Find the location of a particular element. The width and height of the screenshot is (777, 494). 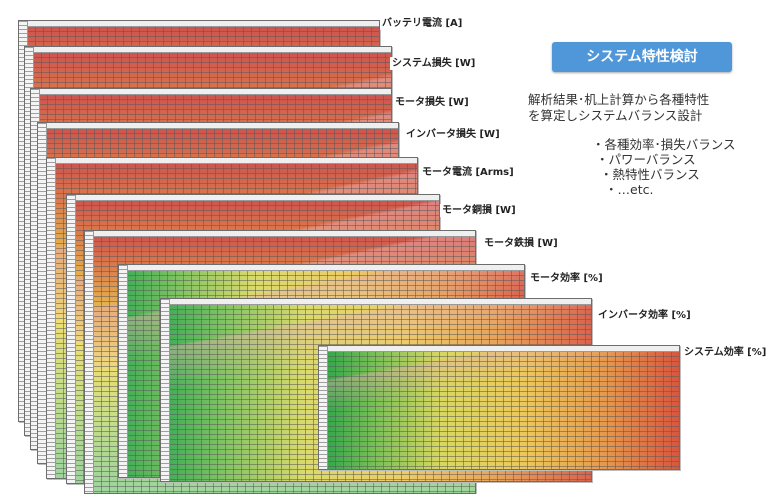

sheet-system-efficiency is located at coordinates (499, 407).